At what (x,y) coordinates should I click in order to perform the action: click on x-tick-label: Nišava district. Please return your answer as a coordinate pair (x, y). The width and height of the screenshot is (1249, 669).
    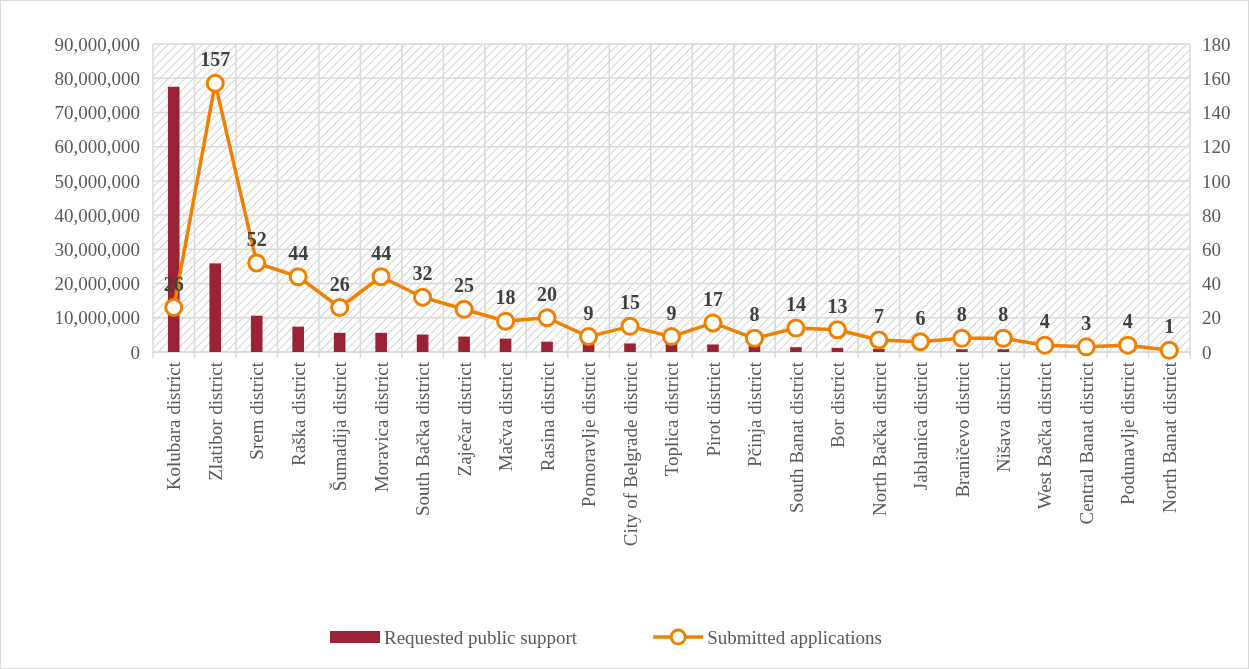
    Looking at the image, I should click on (1003, 417).